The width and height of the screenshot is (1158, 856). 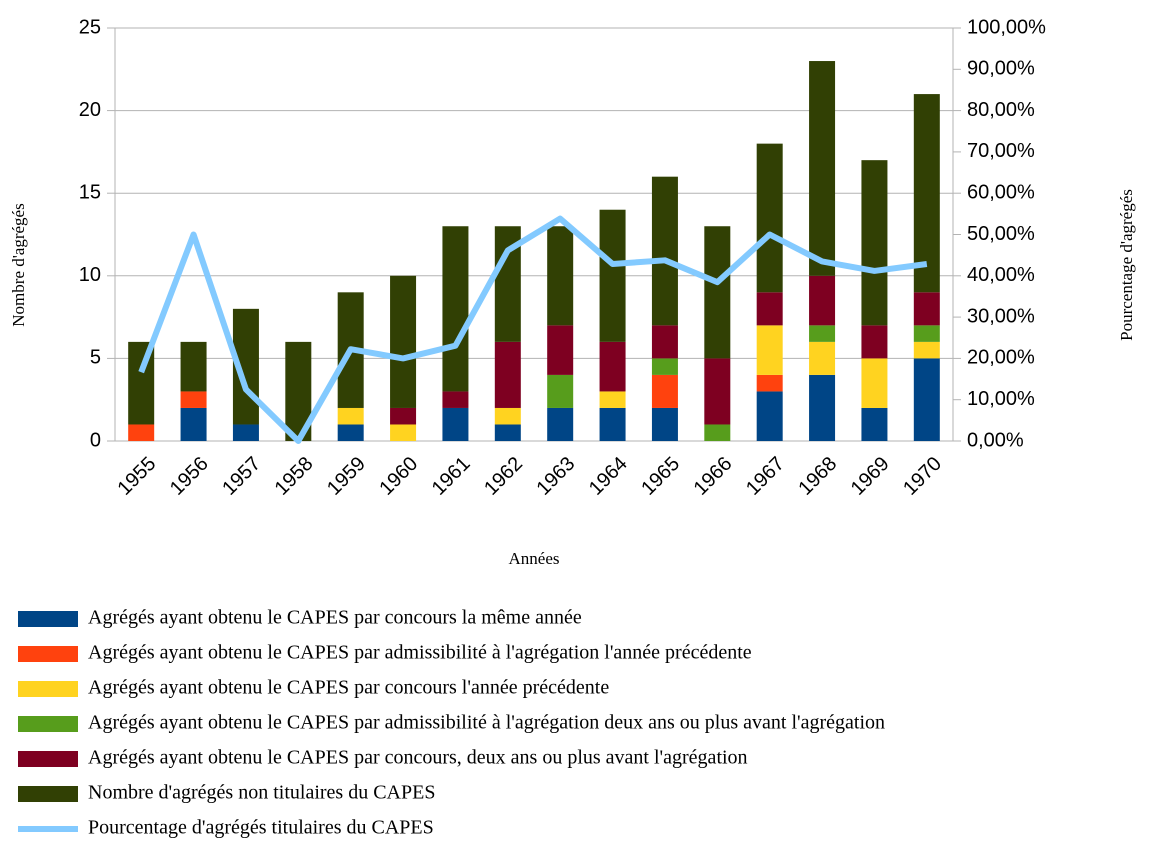 I want to click on y-tick-label: 10, so click(x=90, y=275).